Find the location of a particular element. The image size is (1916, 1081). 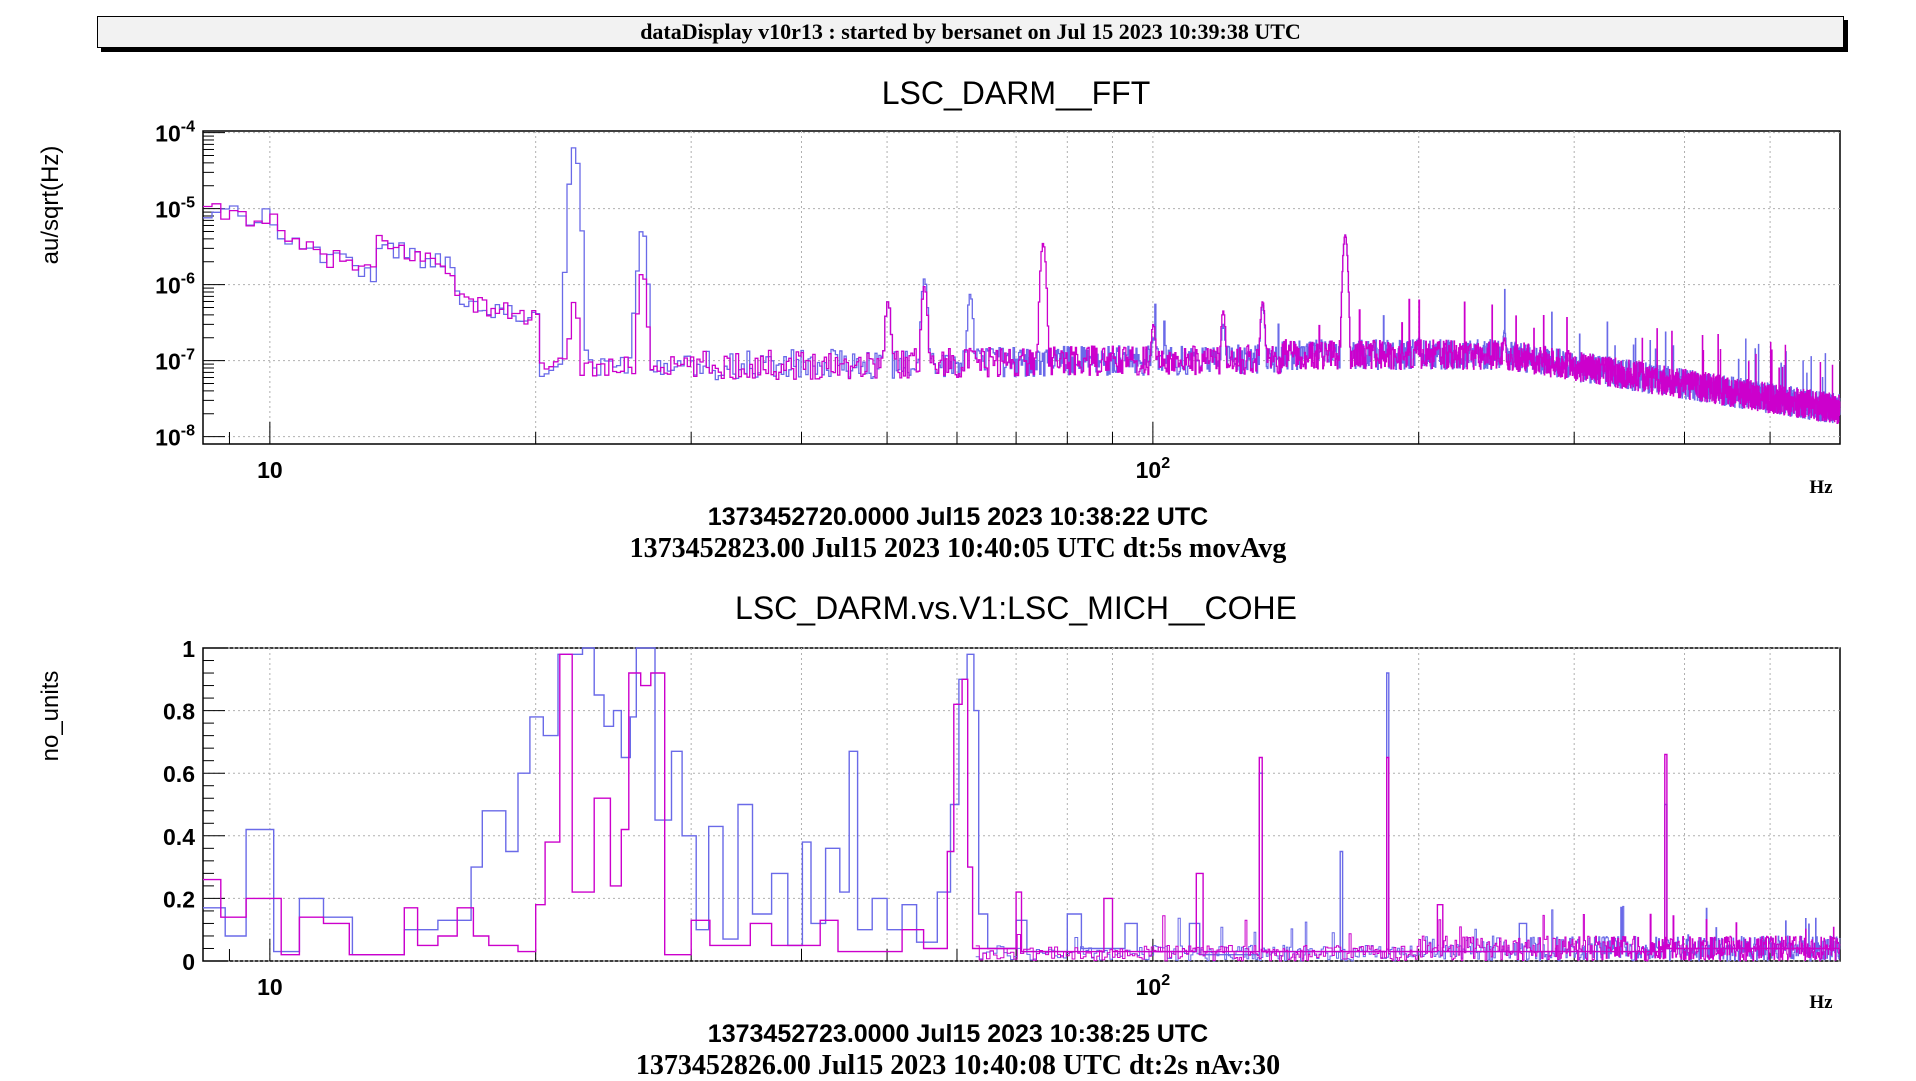

y-tick-label: 1 is located at coordinates (188, 649).